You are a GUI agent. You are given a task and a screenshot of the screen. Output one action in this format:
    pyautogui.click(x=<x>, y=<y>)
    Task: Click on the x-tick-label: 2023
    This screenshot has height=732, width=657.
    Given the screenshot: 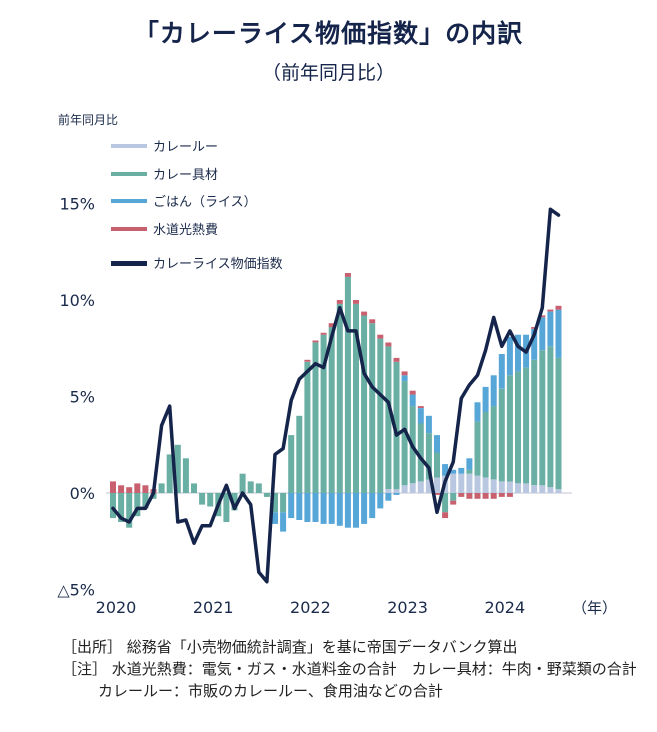 What is the action you would take?
    pyautogui.click(x=407, y=607)
    